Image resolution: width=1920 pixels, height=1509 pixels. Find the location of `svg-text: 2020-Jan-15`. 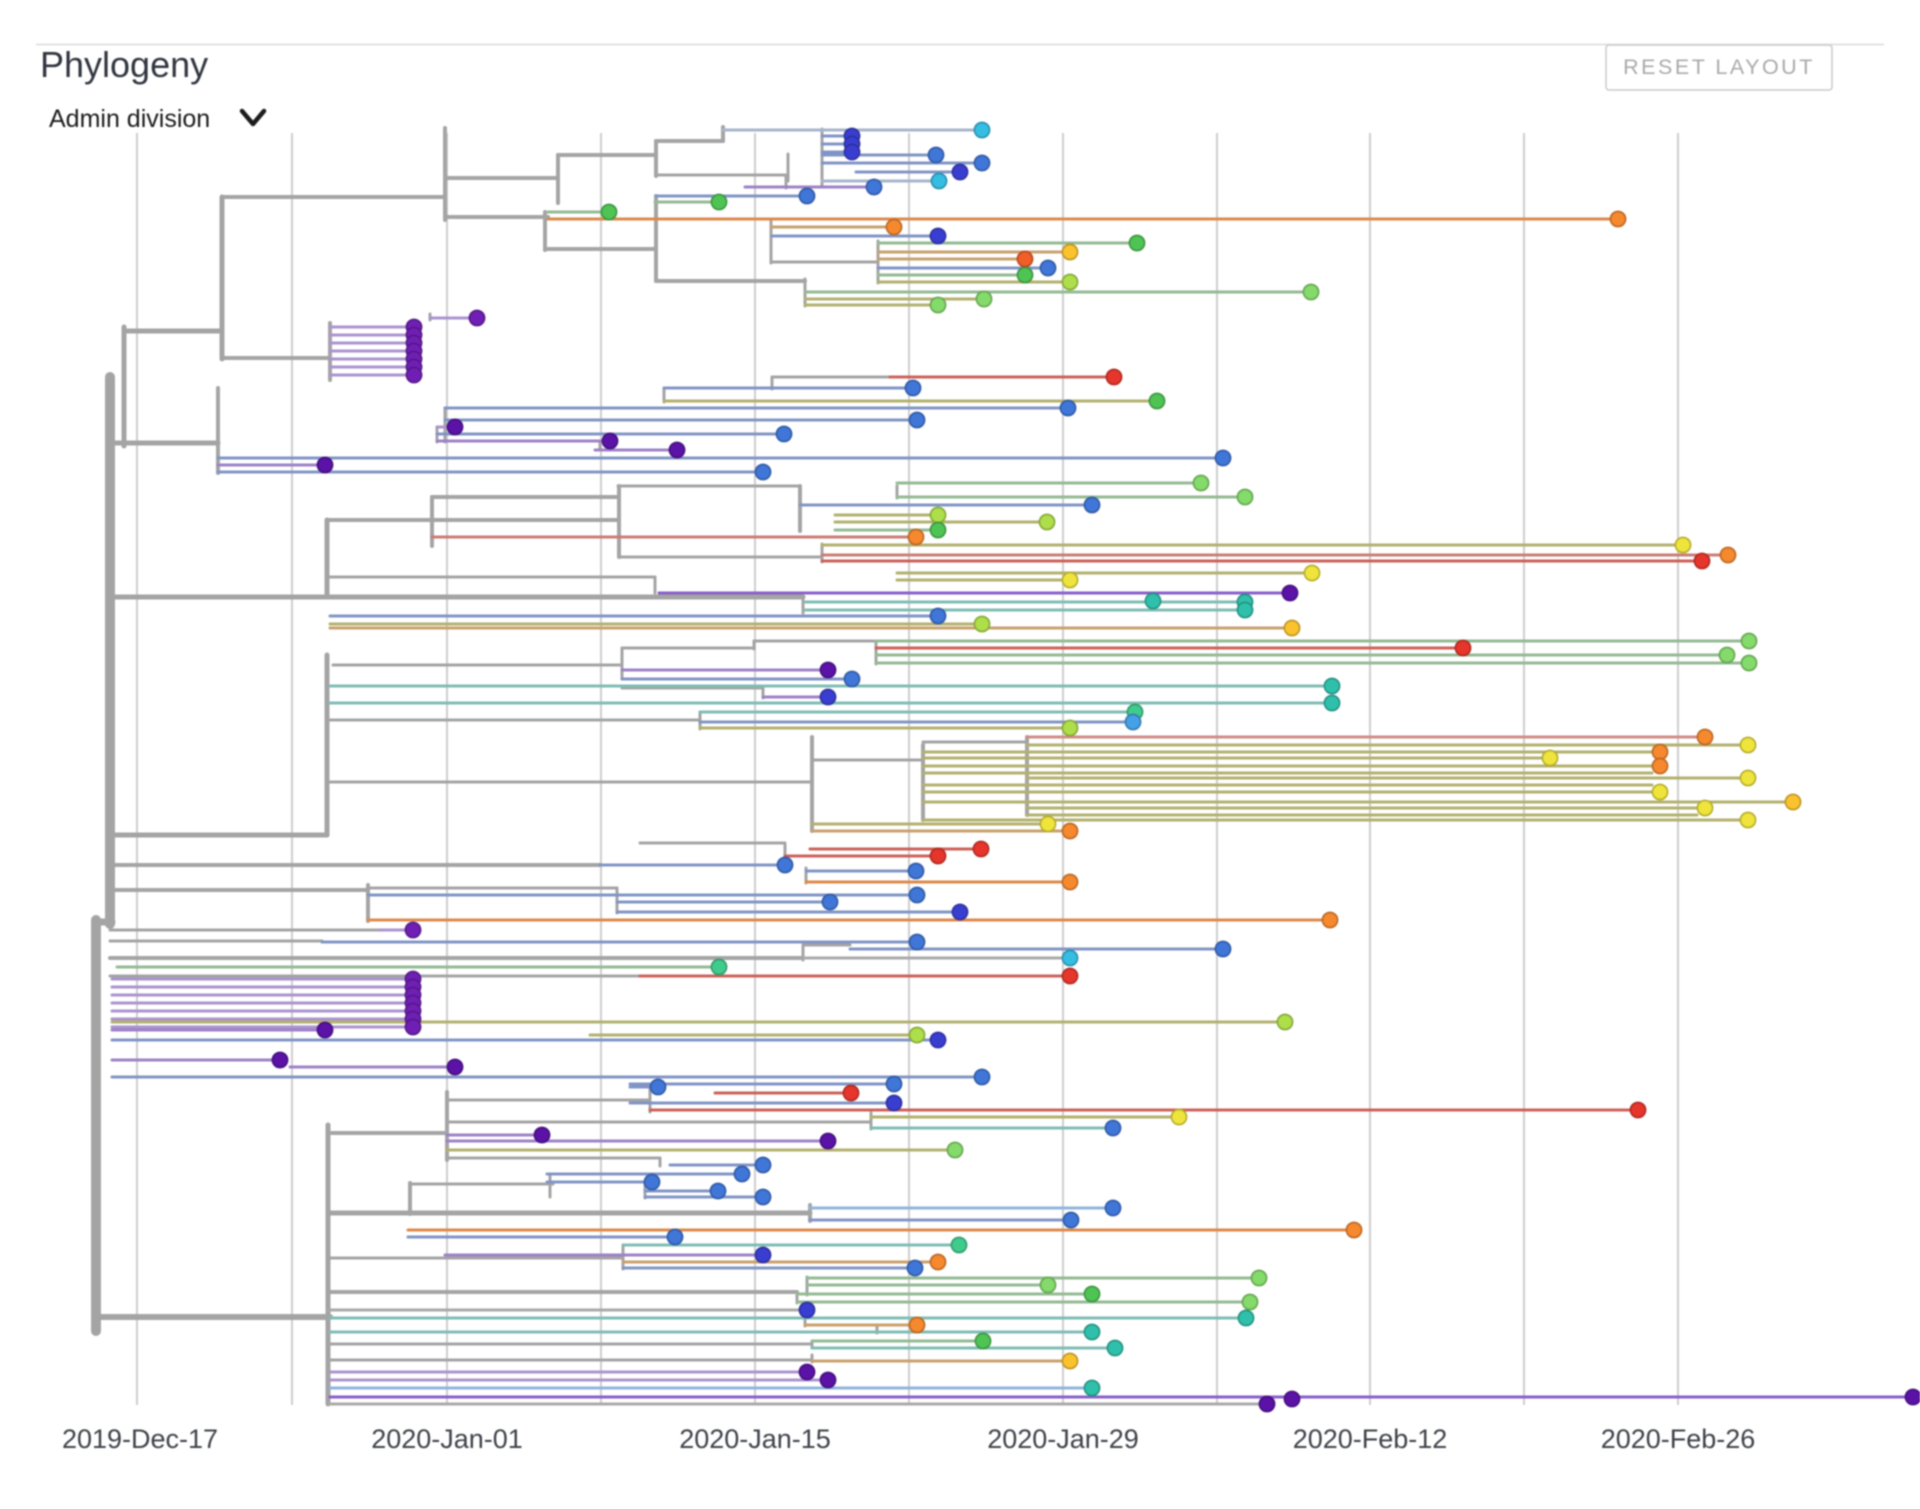

svg-text: 2020-Jan-15 is located at coordinates (755, 1439).